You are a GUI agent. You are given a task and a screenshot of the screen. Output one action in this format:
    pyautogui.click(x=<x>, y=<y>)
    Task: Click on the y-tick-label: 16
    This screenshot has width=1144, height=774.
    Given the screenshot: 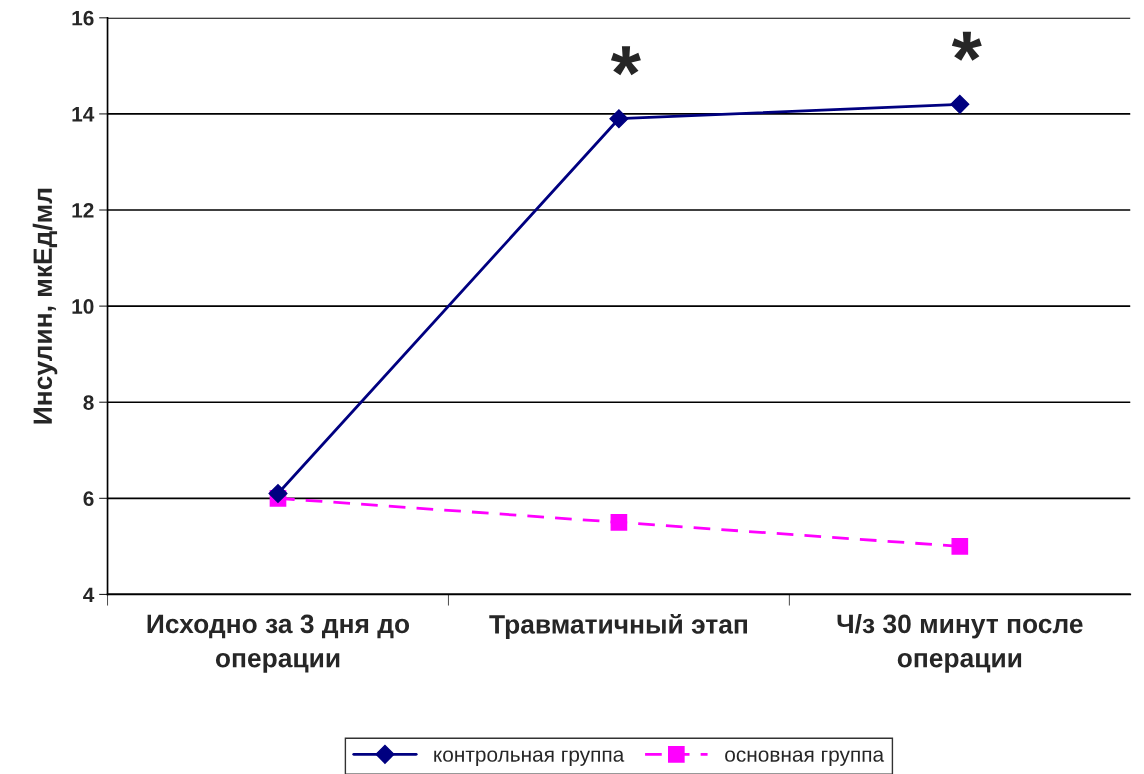 What is the action you would take?
    pyautogui.click(x=83, y=18)
    